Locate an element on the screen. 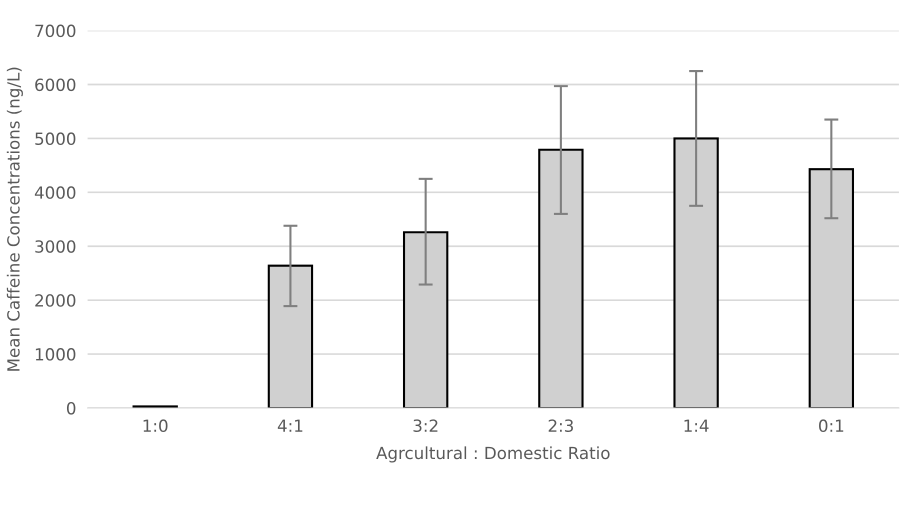 The width and height of the screenshot is (922, 510). y-tick-label: 5000 is located at coordinates (55, 138).